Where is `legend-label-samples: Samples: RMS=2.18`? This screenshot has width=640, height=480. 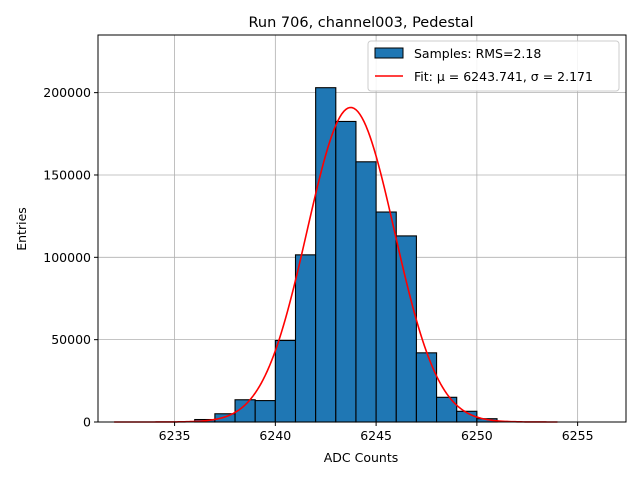 legend-label-samples: Samples: RMS=2.18 is located at coordinates (477, 53).